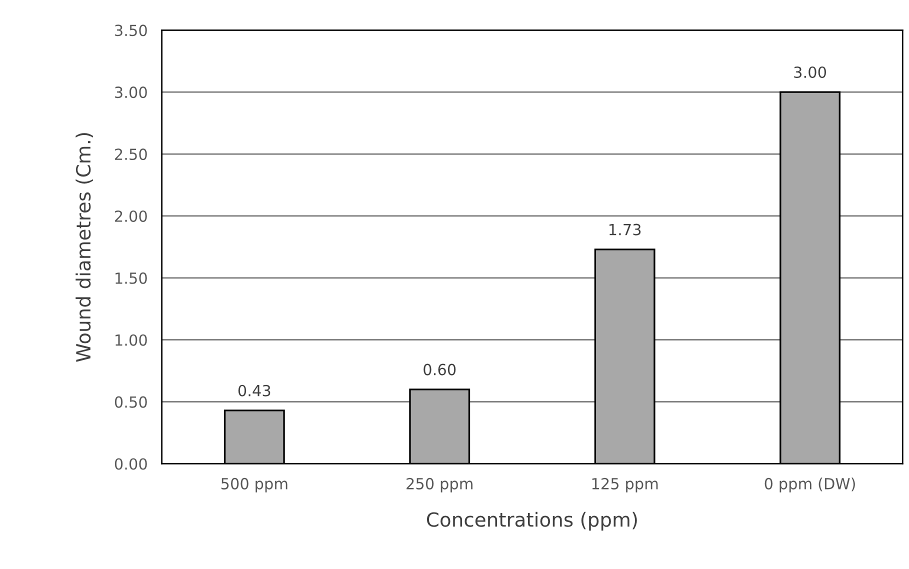  Describe the element at coordinates (625, 230) in the screenshot. I see `data-label: 1.73` at that location.